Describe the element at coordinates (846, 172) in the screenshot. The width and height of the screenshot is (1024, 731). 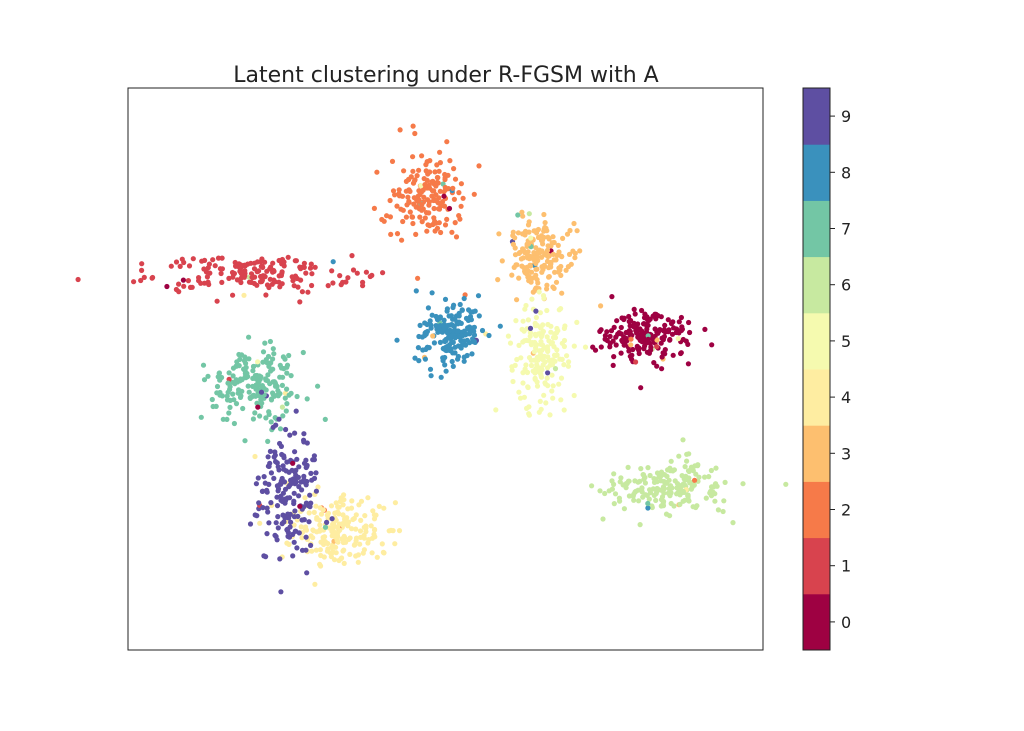
I see `colorbar-tick-label: 8` at that location.